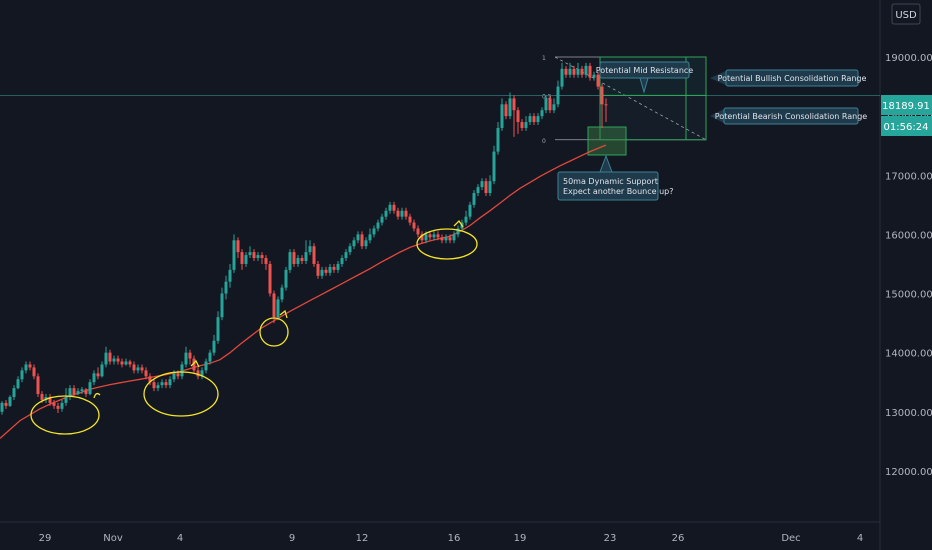 The height and width of the screenshot is (550, 932). I want to click on fib-label: 0, so click(544, 141).